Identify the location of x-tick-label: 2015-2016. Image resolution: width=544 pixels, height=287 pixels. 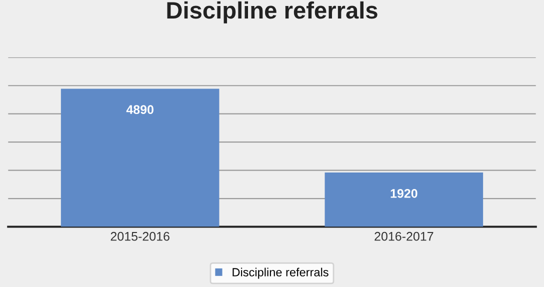
(140, 236).